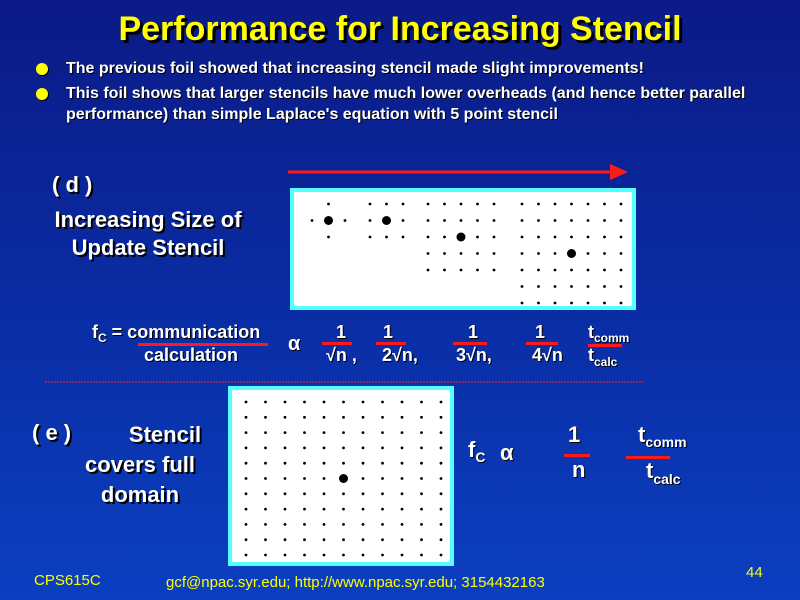 Image resolution: width=800 pixels, height=600 pixels. What do you see at coordinates (95, 332) in the screenshot?
I see `fc-f: f` at bounding box center [95, 332].